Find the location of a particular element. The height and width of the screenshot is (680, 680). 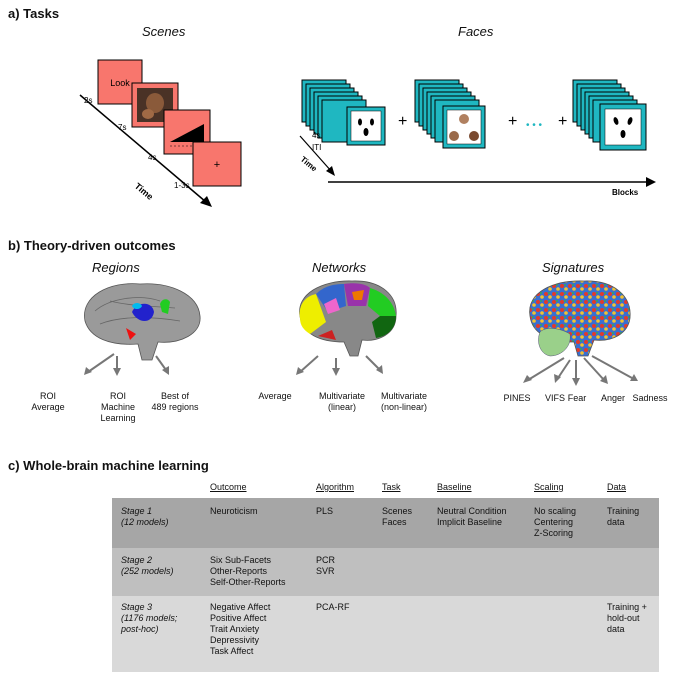

roi-red is located at coordinates (131, 334).